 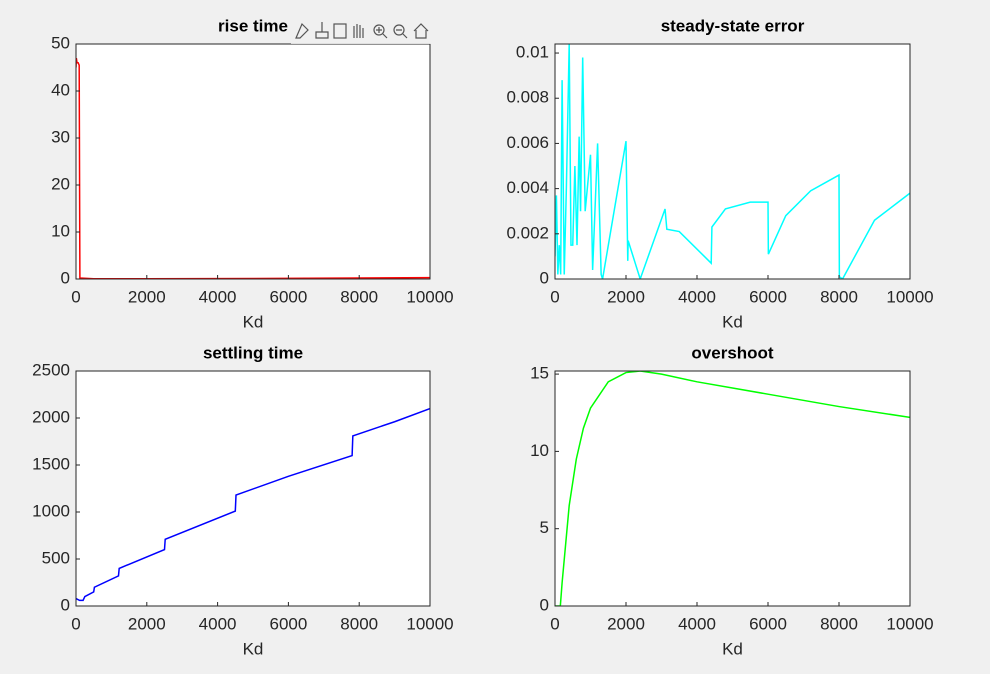 What do you see at coordinates (302, 30) in the screenshot?
I see `brush-tool` at bounding box center [302, 30].